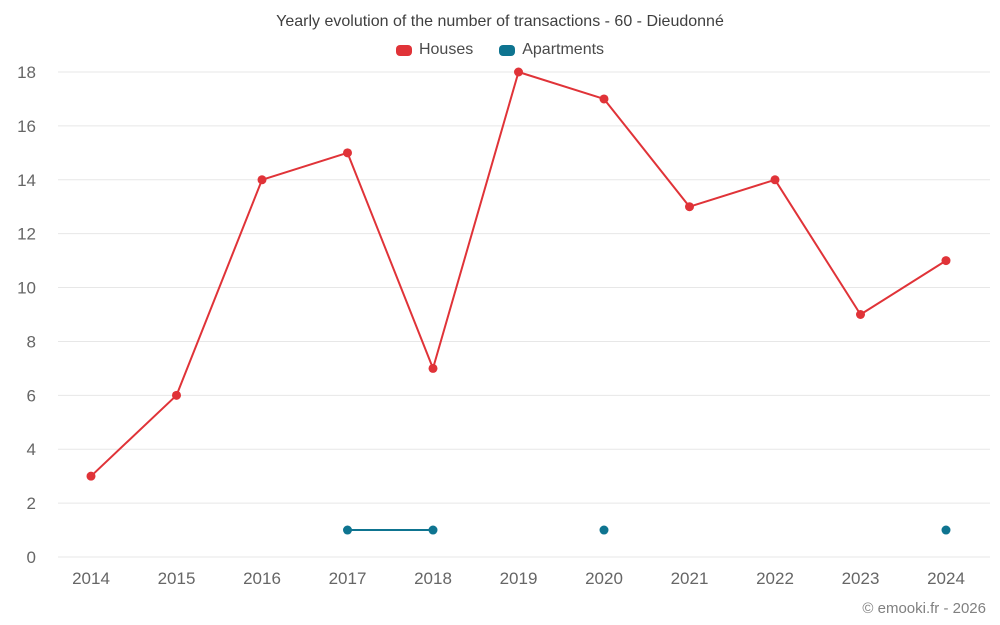 The image size is (1000, 625). I want to click on svg-text: 2, so click(31, 503).